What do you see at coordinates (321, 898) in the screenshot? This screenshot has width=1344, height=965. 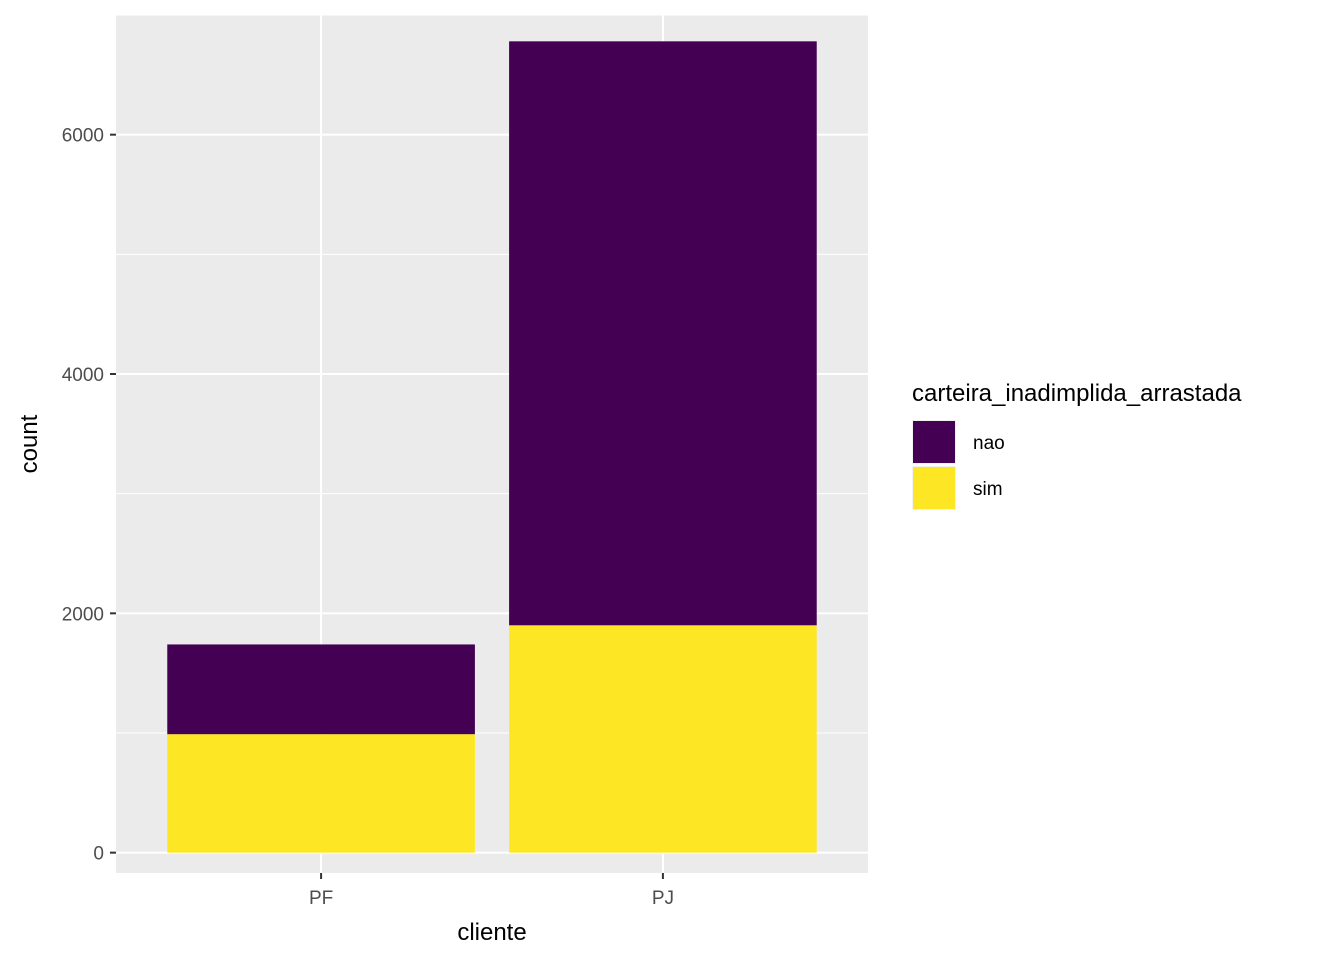 I see `x-tick-label: PF` at bounding box center [321, 898].